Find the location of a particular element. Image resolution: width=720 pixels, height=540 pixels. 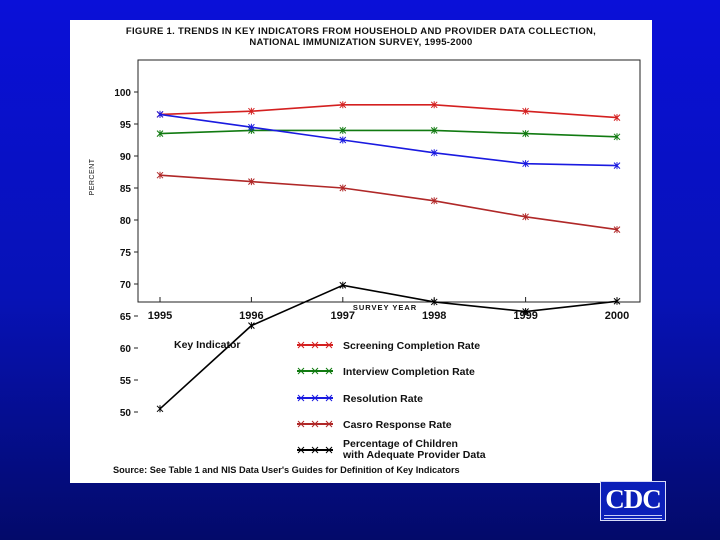

x-tick-label: 1999 is located at coordinates (525, 316).